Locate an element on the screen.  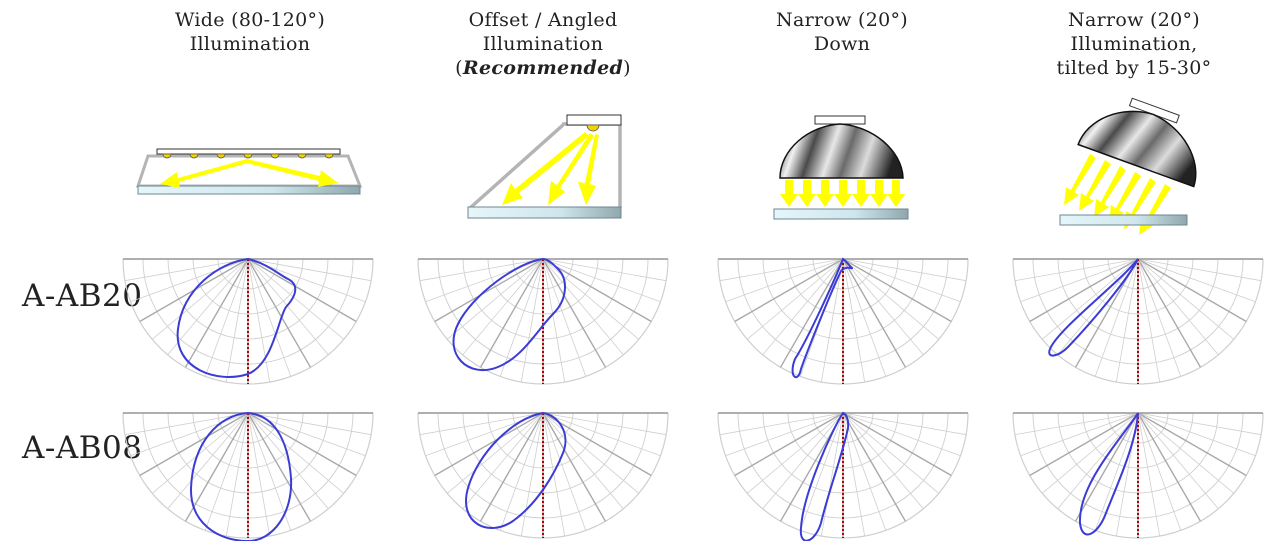
illustration-wide is located at coordinates (249, 171).